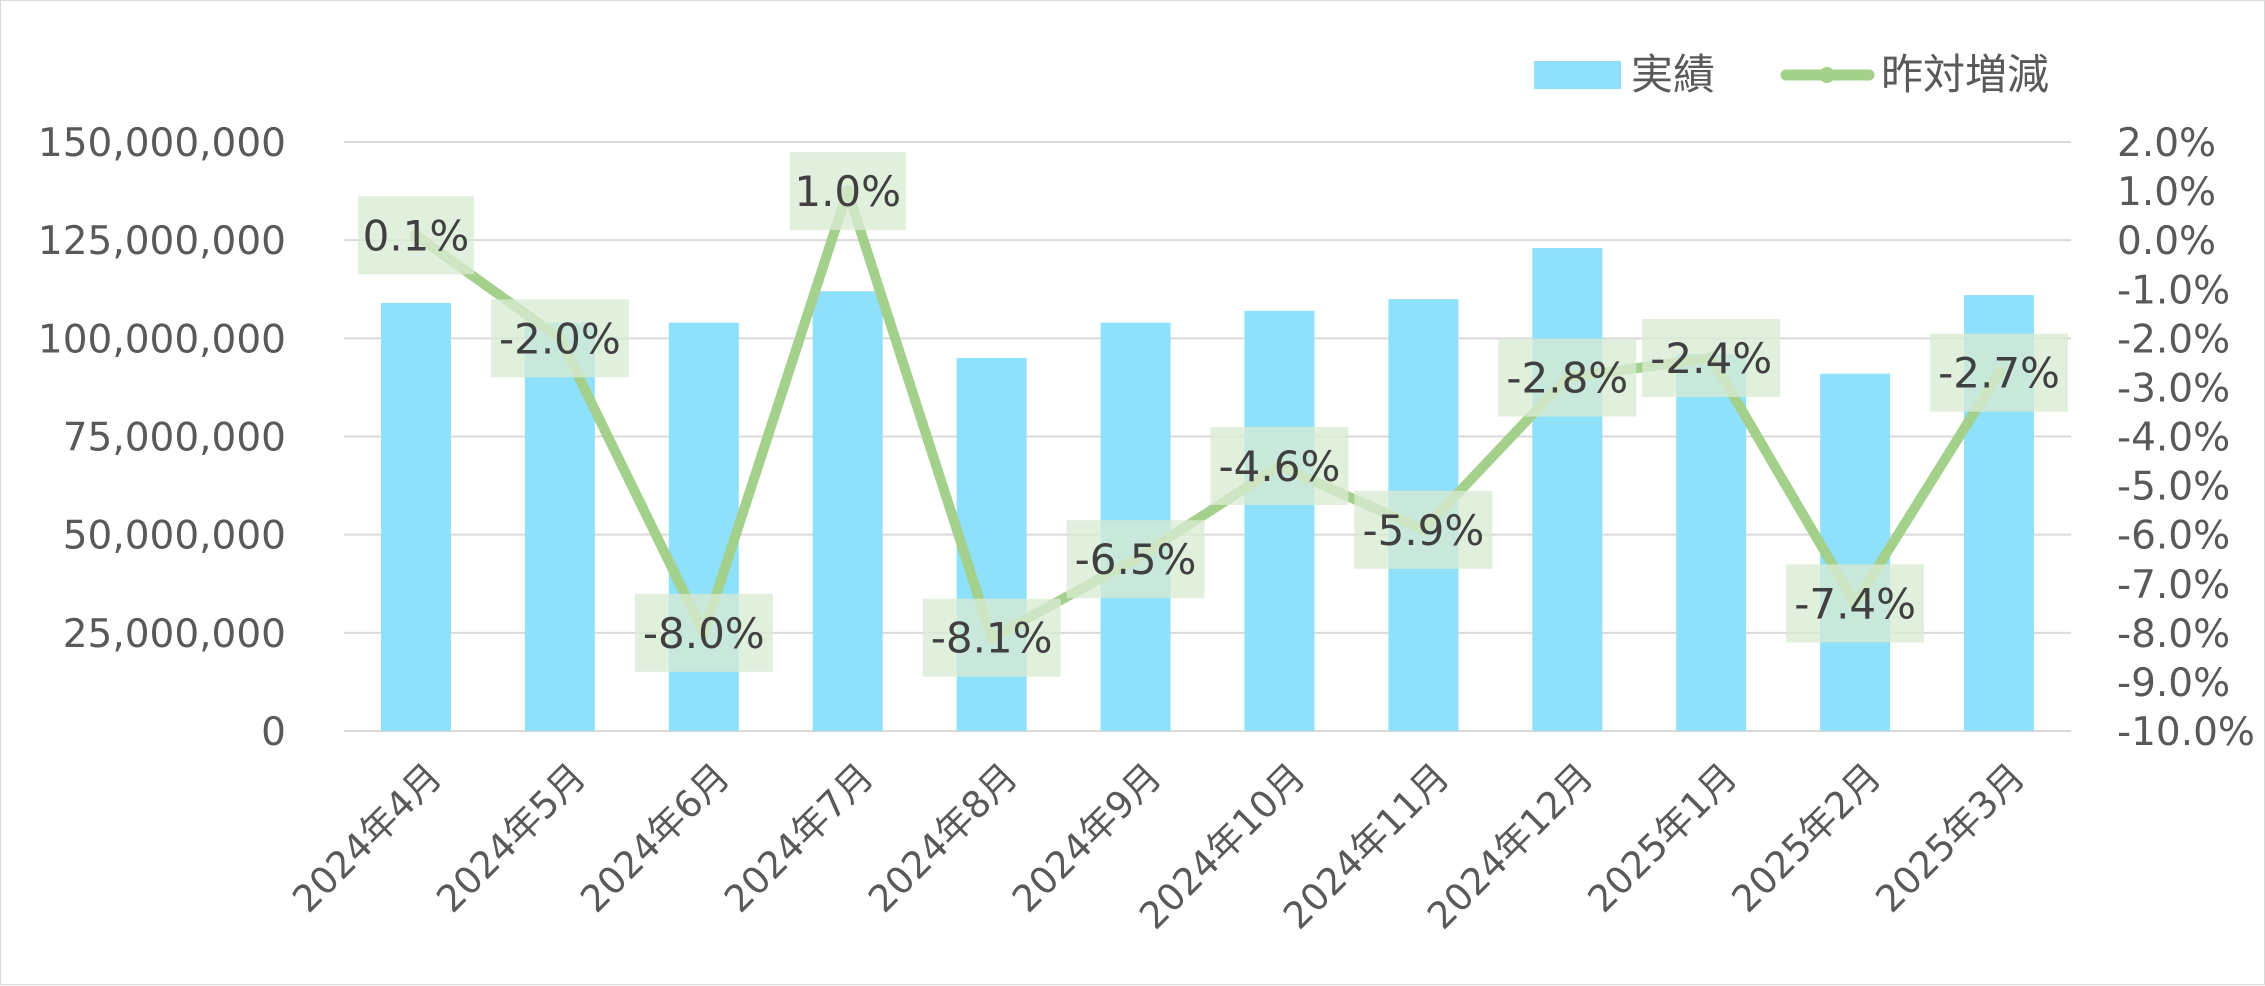 This screenshot has width=2265, height=986. What do you see at coordinates (2173, 536) in the screenshot?
I see `right-axis-tick-5: -6.0%` at bounding box center [2173, 536].